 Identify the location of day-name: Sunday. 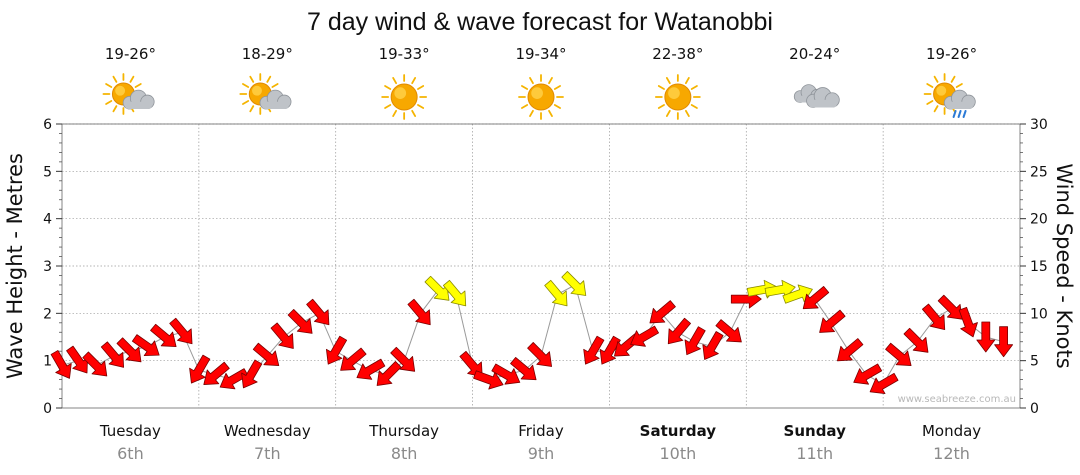
(815, 431).